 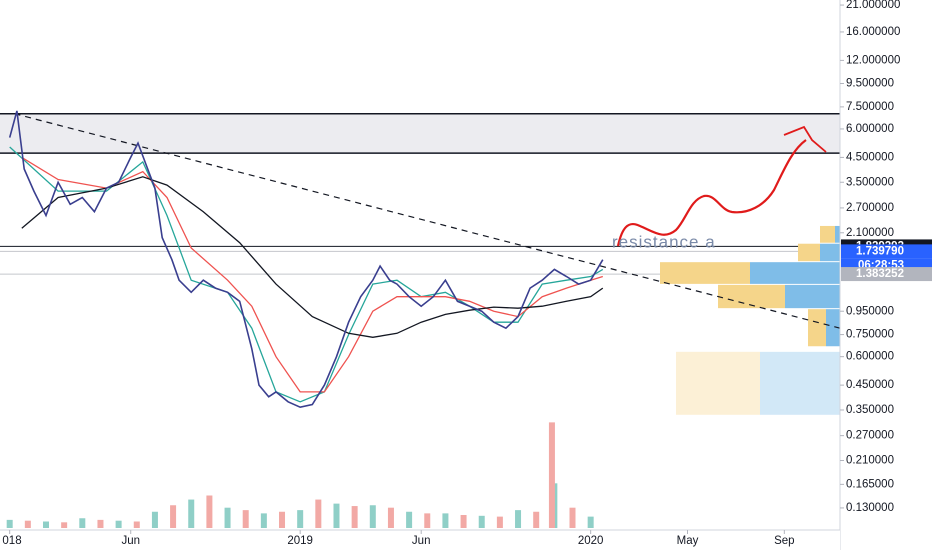 I want to click on y-tick-label: 21.000000, so click(x=873, y=5).